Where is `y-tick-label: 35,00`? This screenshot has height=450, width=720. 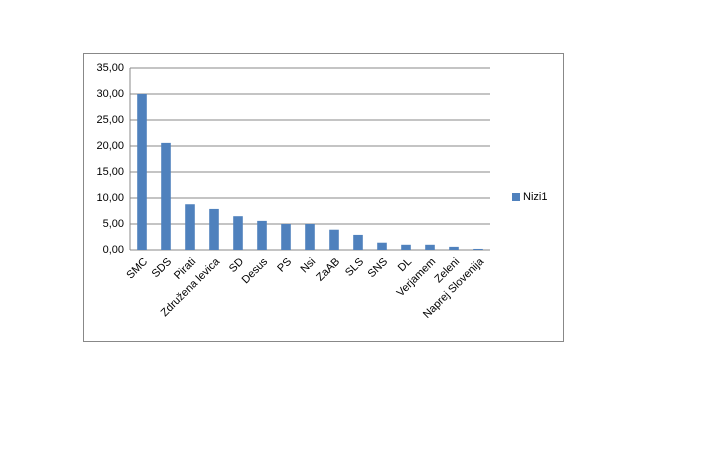
y-tick-label: 35,00 is located at coordinates (110, 68).